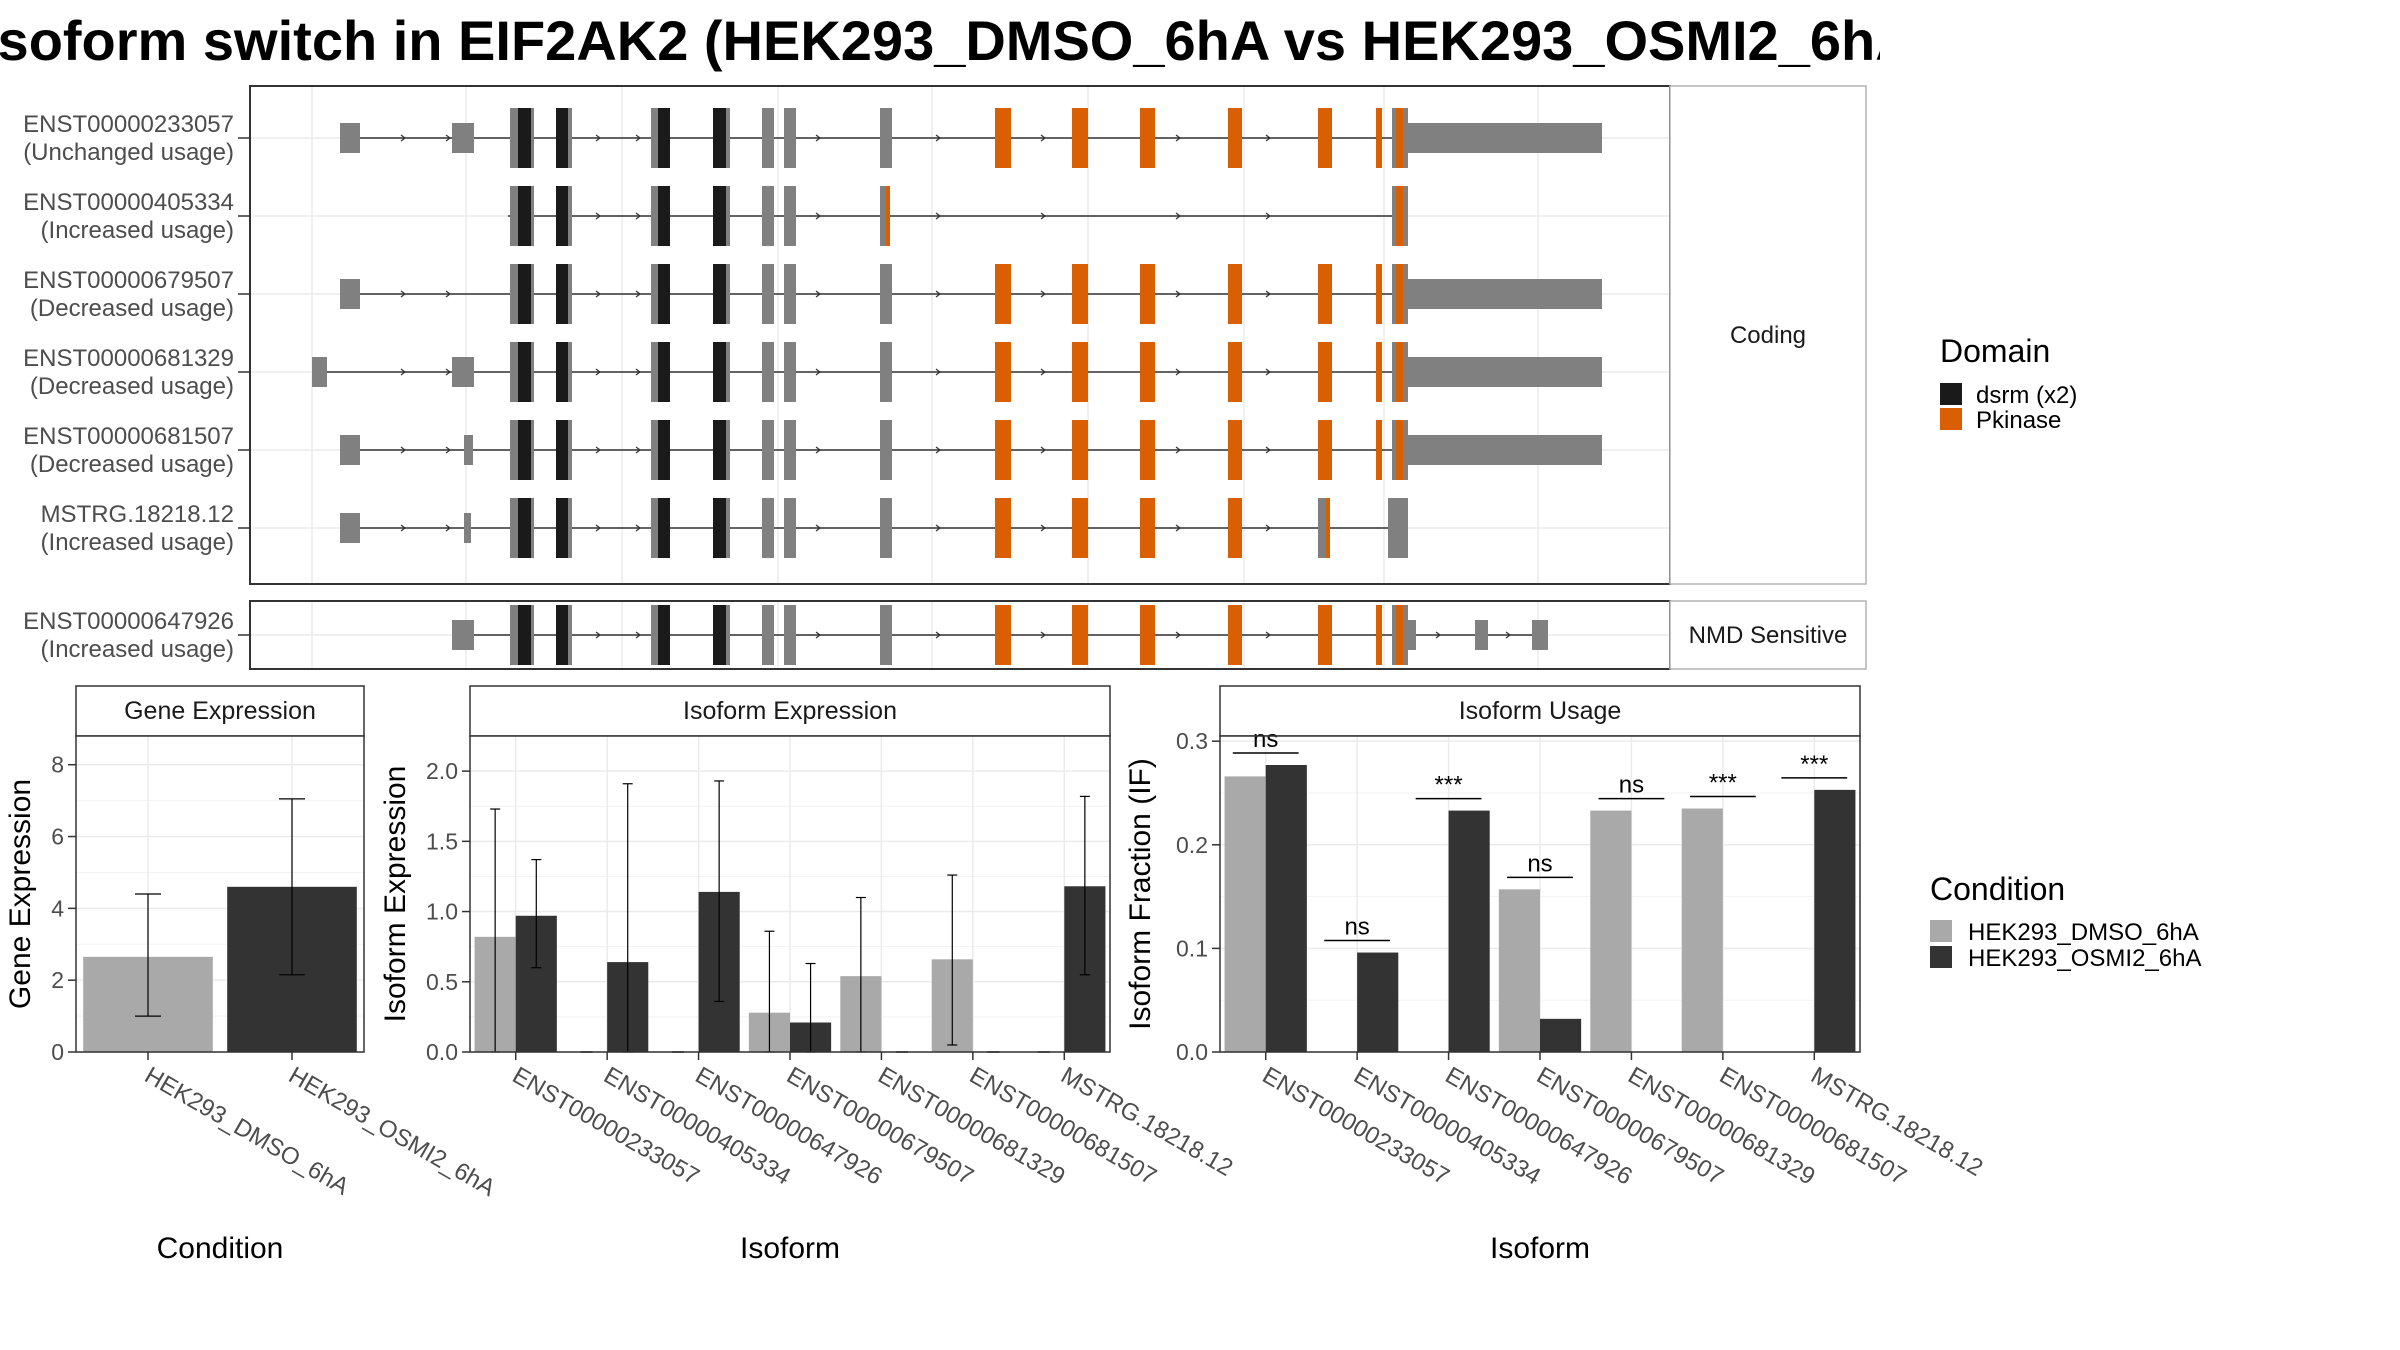 The height and width of the screenshot is (1350, 2400). I want to click on transcript-id-label: ENST00000647926, so click(128, 621).